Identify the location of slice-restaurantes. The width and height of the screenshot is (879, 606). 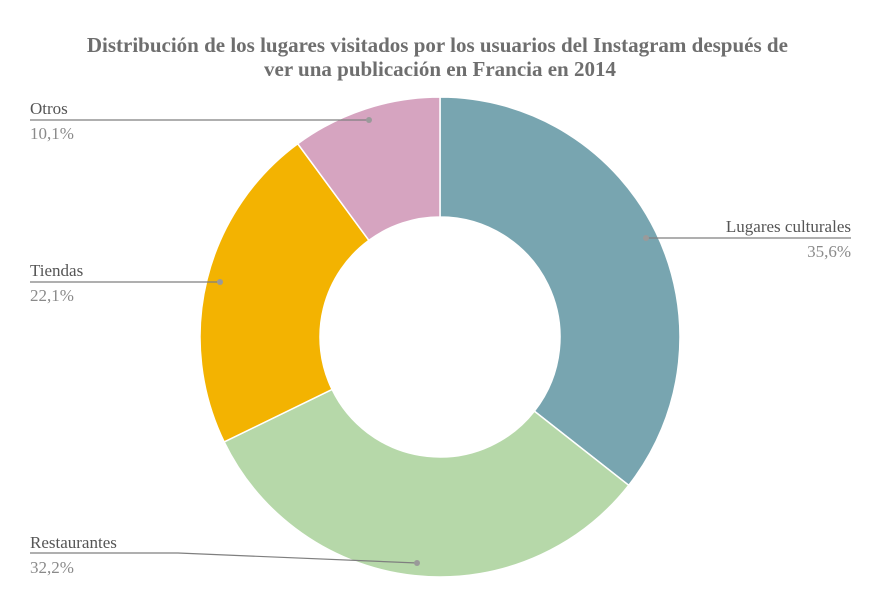
(426, 483).